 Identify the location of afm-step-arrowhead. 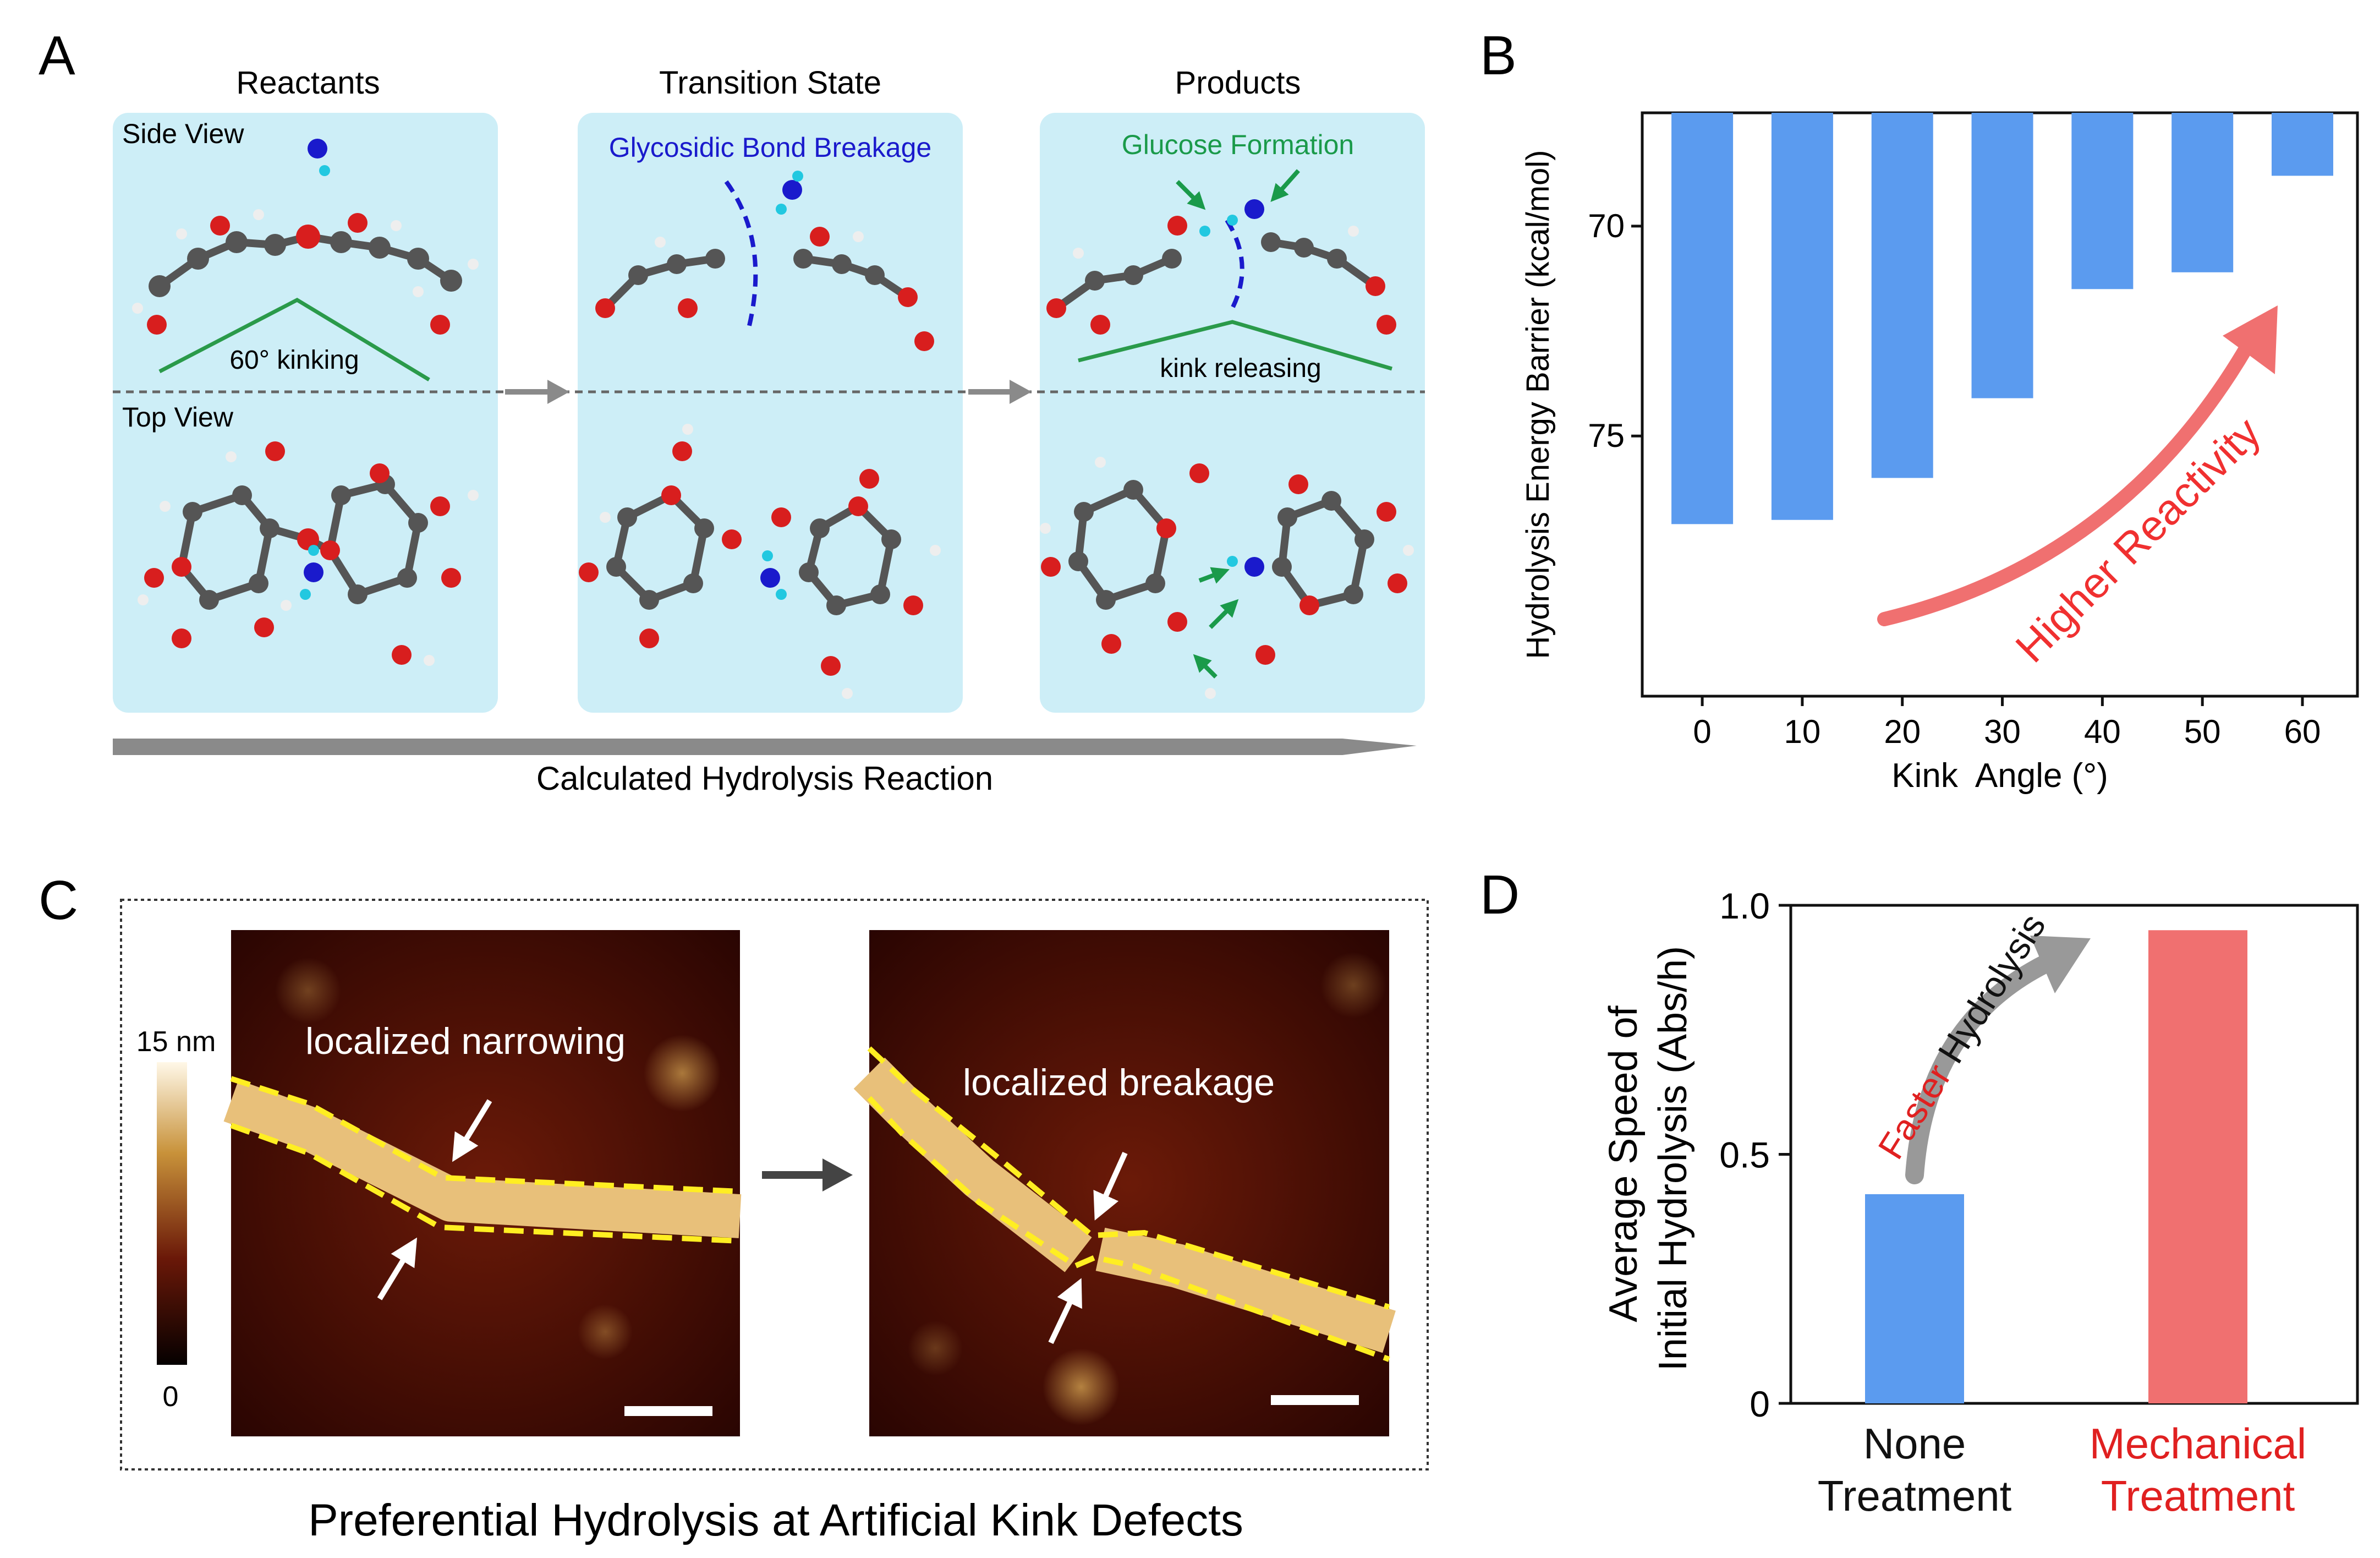
(837, 1174).